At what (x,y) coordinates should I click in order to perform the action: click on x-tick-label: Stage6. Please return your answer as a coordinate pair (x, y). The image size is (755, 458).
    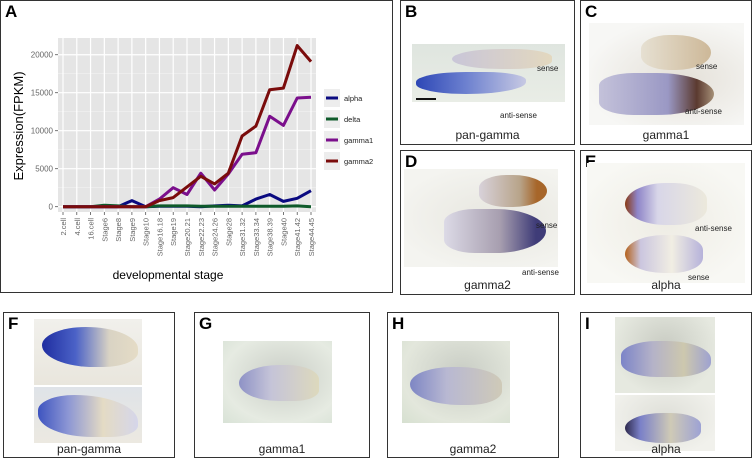
    Looking at the image, I should click on (104, 230).